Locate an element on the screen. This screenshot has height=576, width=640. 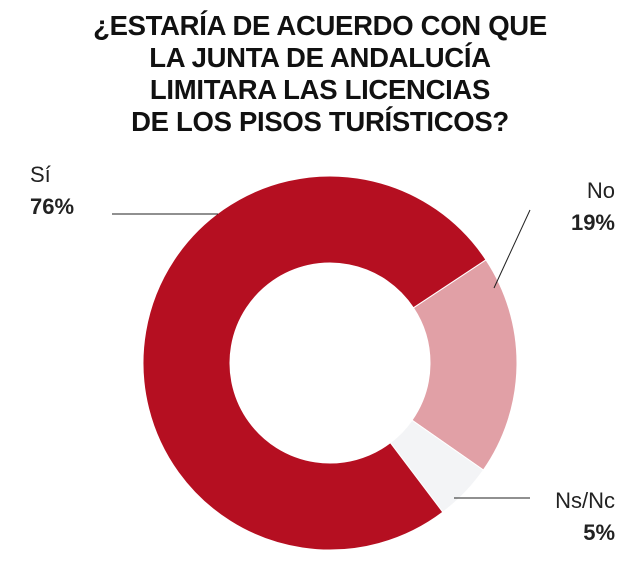
data-label: 19% is located at coordinates (592, 222).